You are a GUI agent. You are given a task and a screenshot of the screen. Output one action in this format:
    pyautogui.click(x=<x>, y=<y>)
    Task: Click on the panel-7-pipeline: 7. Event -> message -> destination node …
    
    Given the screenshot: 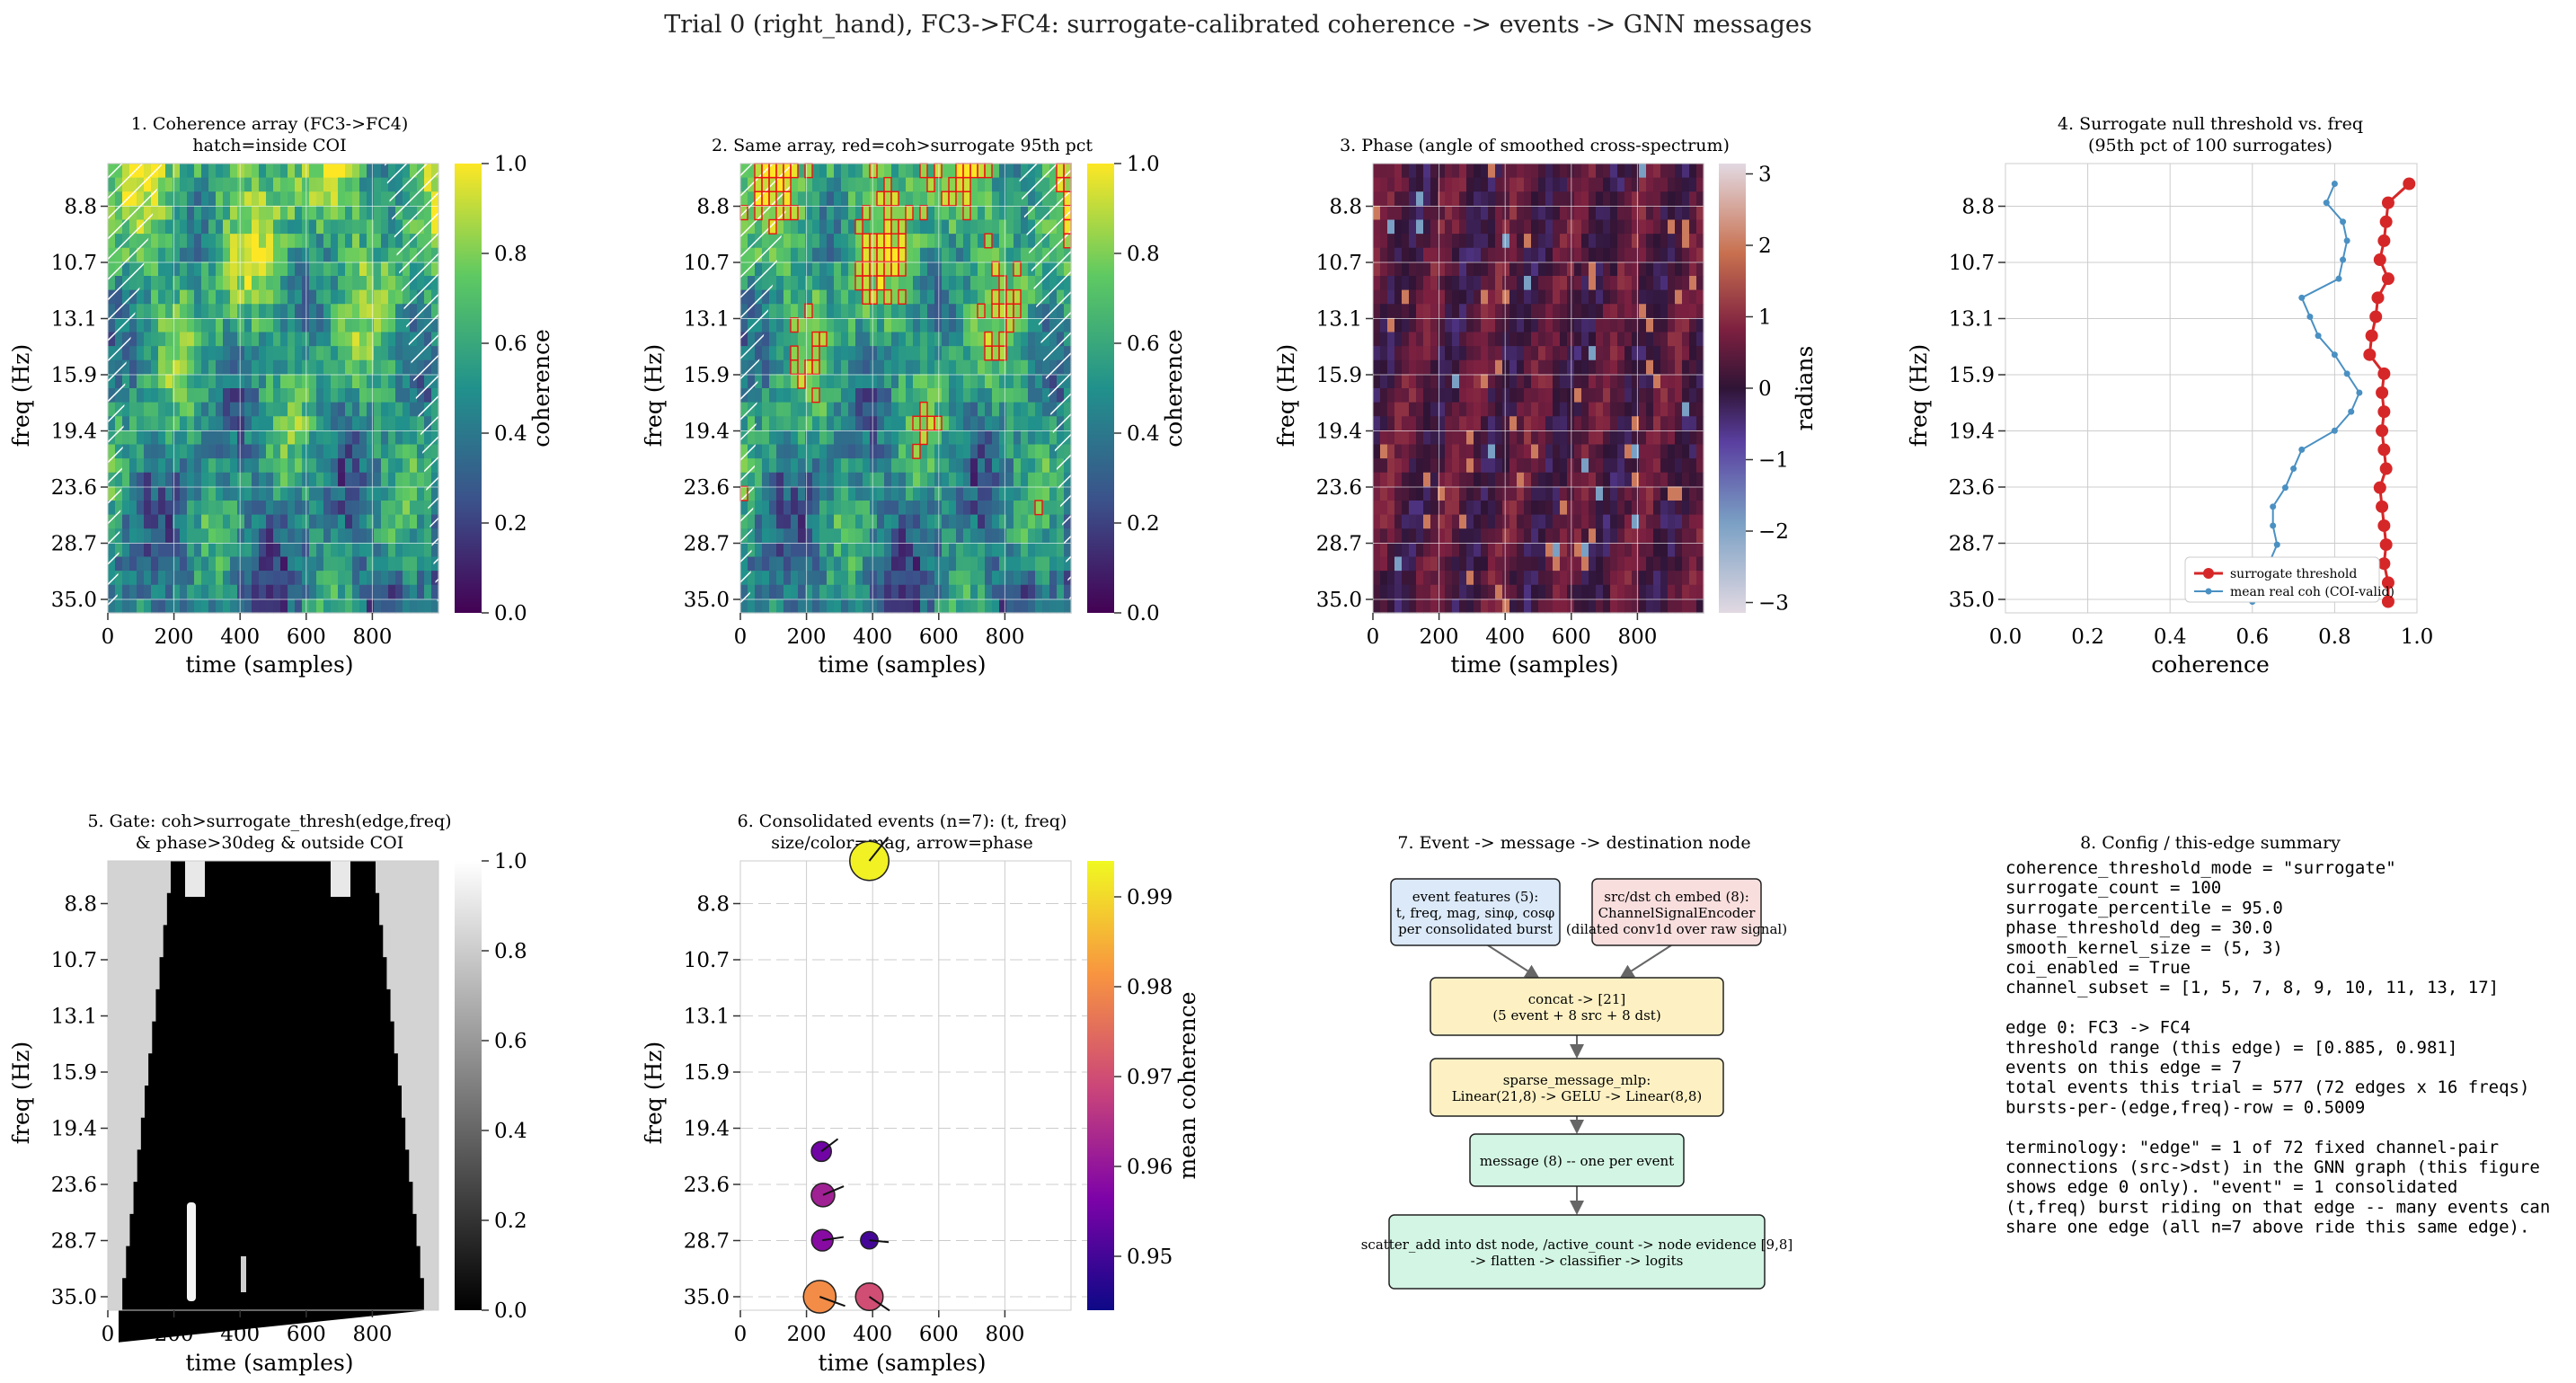 What is the action you would take?
    pyautogui.click(x=1577, y=1061)
    